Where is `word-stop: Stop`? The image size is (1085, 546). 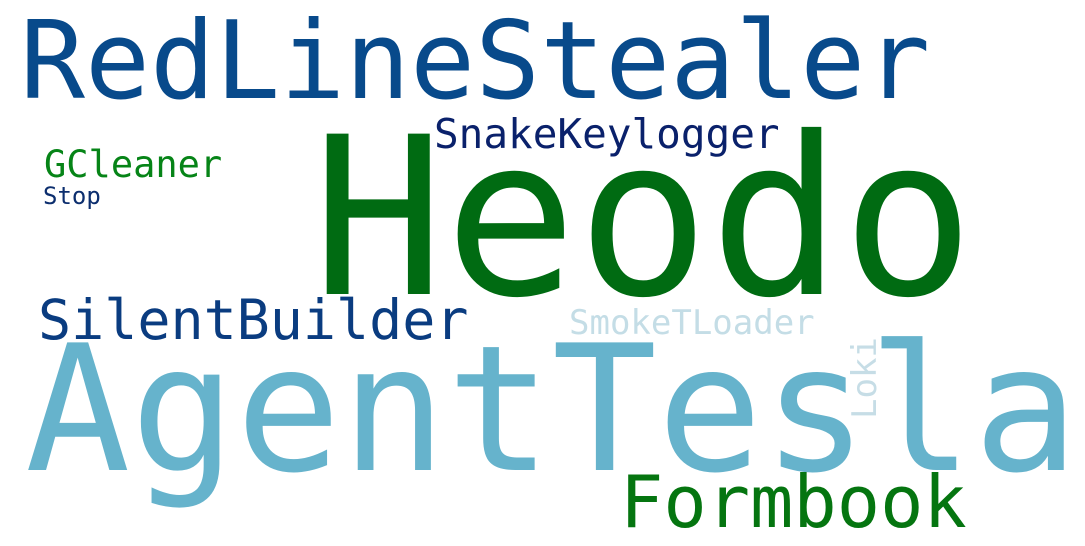
word-stop: Stop is located at coordinates (72, 196).